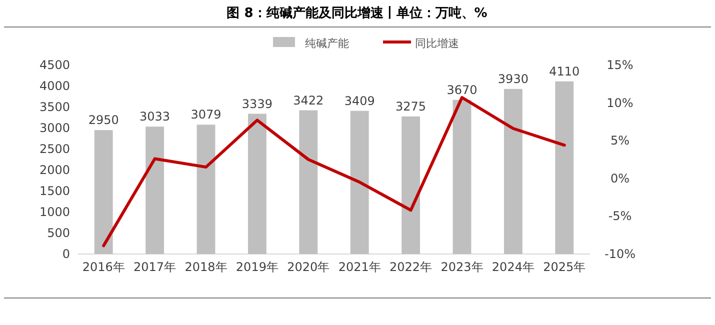 The height and width of the screenshot is (325, 715). What do you see at coordinates (103, 120) in the screenshot?
I see `data-label: 2950` at bounding box center [103, 120].